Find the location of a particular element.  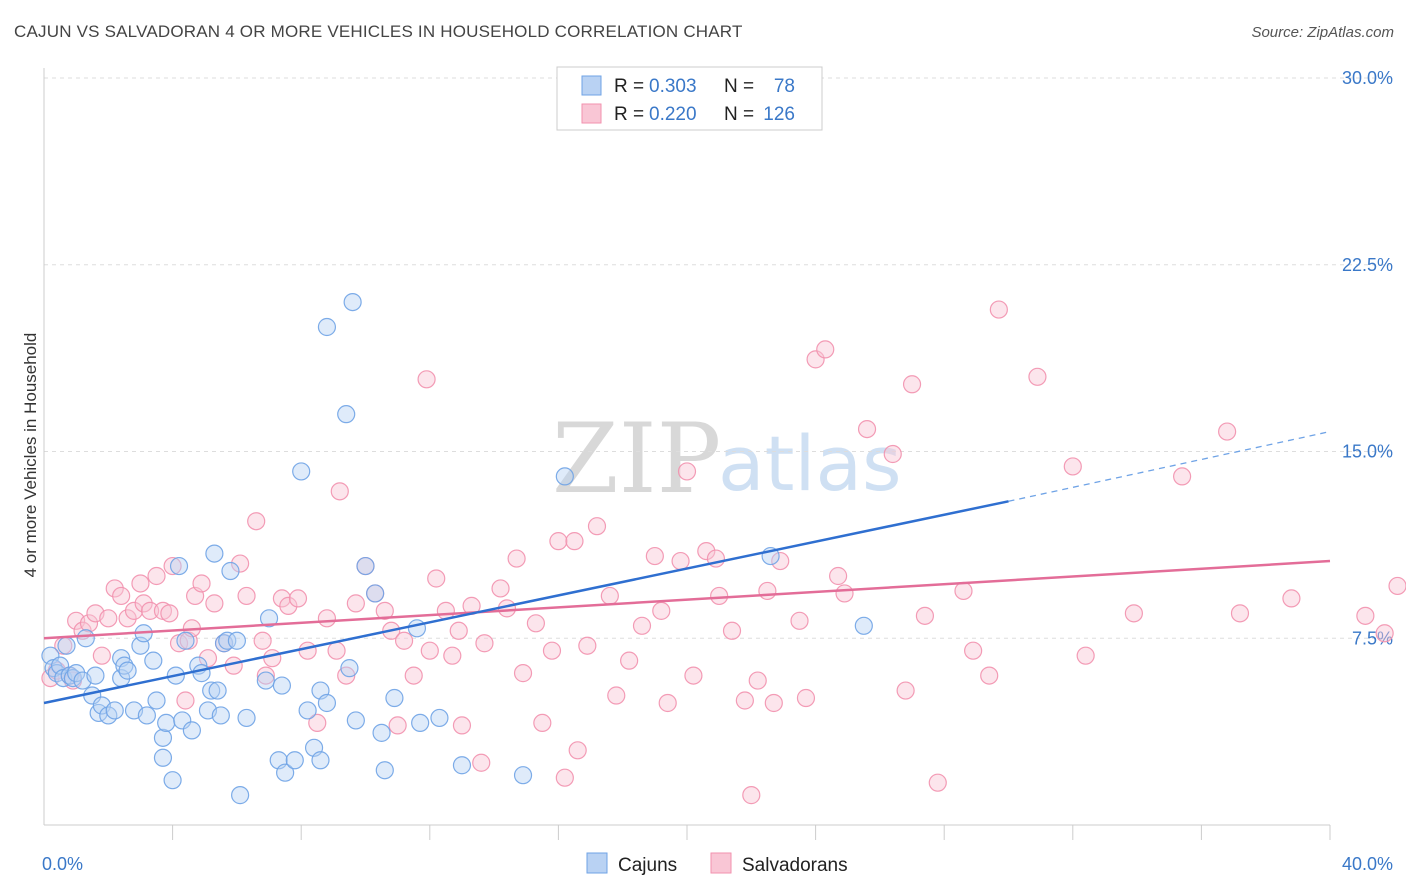

bottom-legend-swatch-salvadorans is located at coordinates (721, 863).